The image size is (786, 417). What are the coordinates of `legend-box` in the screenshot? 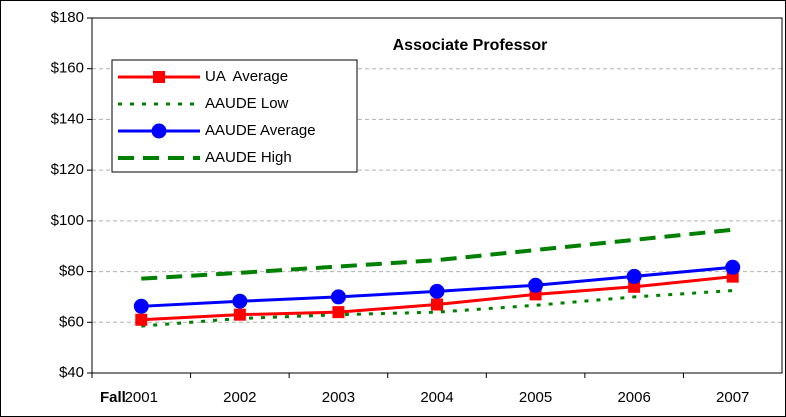 It's located at (234, 116).